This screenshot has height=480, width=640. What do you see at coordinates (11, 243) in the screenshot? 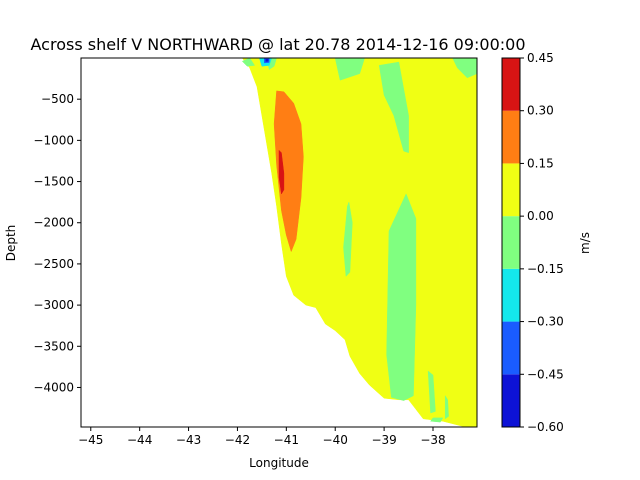
I see `y-axis-label: Depth` at bounding box center [11, 243].